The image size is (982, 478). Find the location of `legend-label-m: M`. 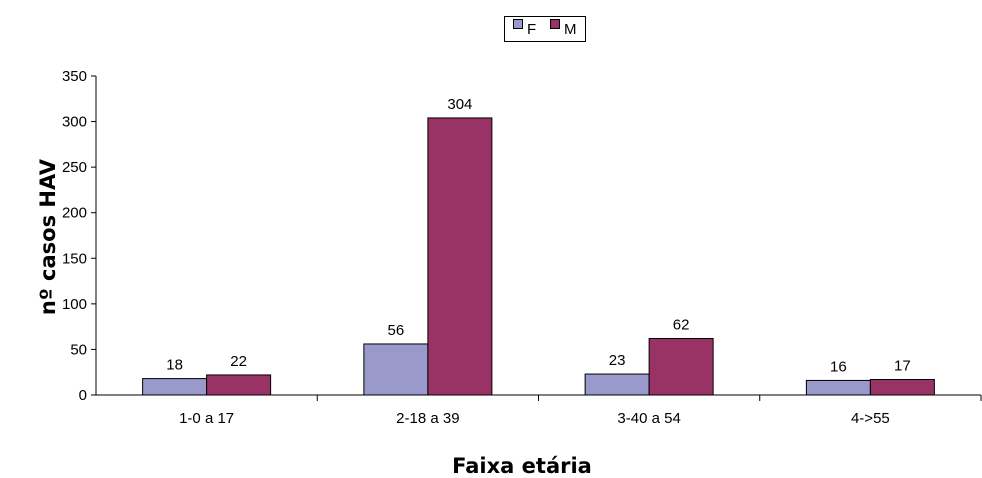

legend-label-m: M is located at coordinates (570, 29).